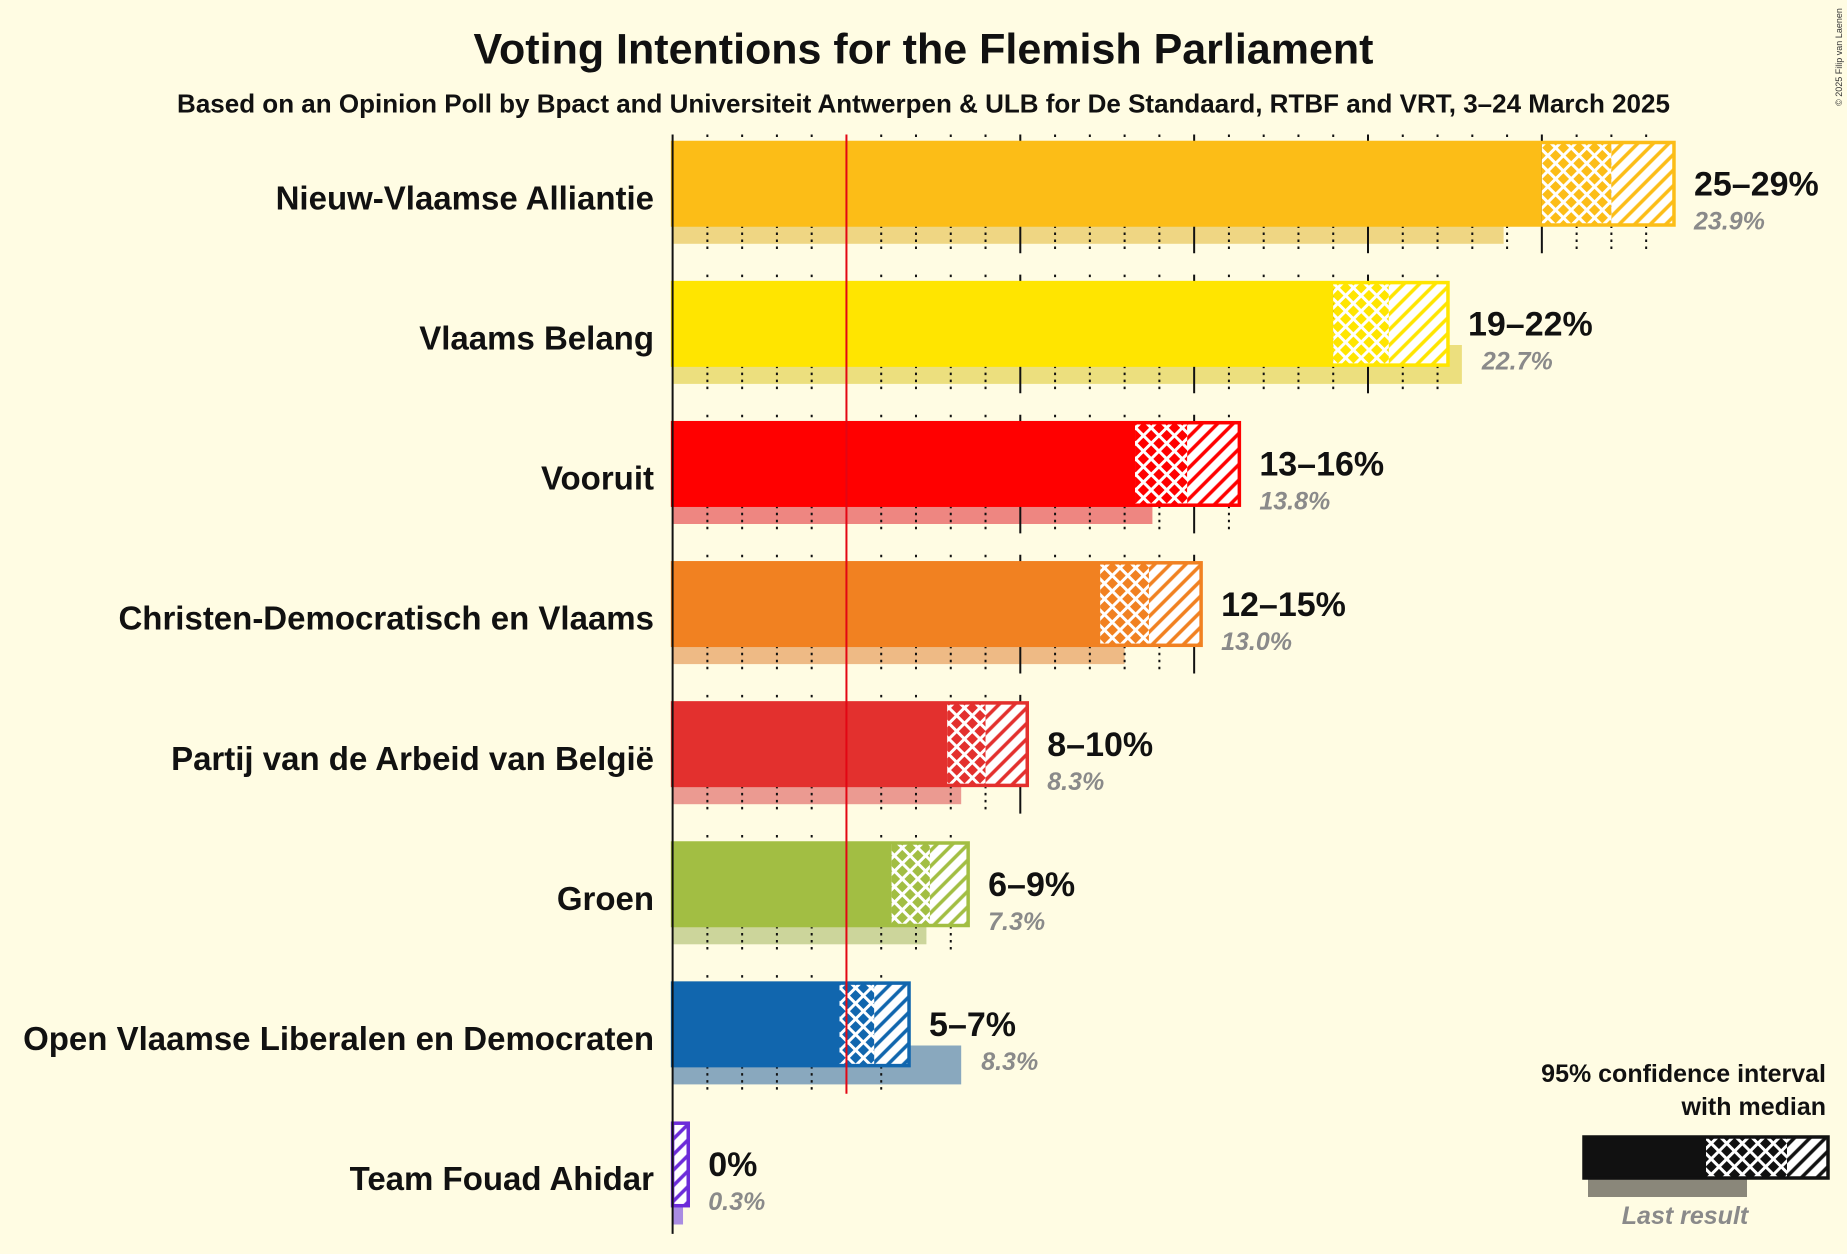 The width and height of the screenshot is (1847, 1254). Describe the element at coordinates (1839, 57) in the screenshot. I see `copyright-credit: © 2025 Filip van Laenen` at that location.